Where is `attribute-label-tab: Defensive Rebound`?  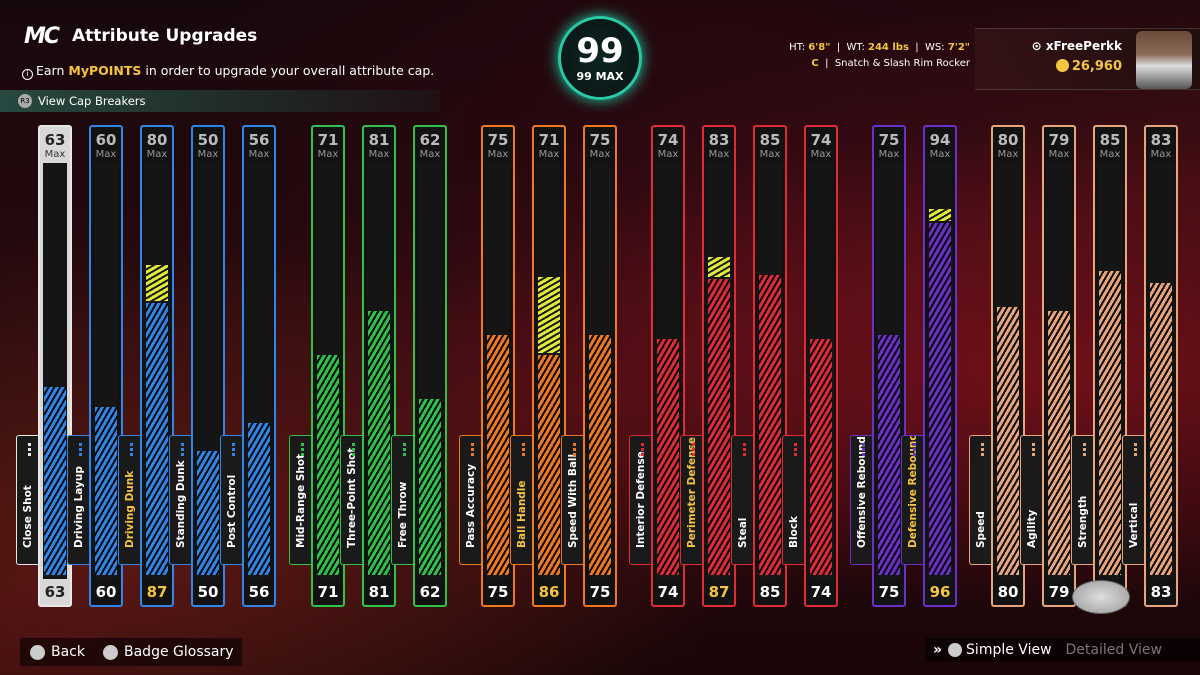
attribute-label-tab: Defensive Rebound is located at coordinates (912, 500).